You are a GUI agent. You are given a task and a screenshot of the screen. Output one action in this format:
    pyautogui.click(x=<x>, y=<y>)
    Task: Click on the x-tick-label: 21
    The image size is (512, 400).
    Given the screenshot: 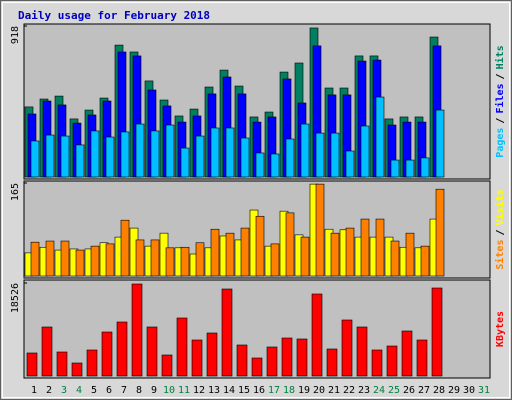 What is the action you would take?
    pyautogui.click(x=334, y=390)
    